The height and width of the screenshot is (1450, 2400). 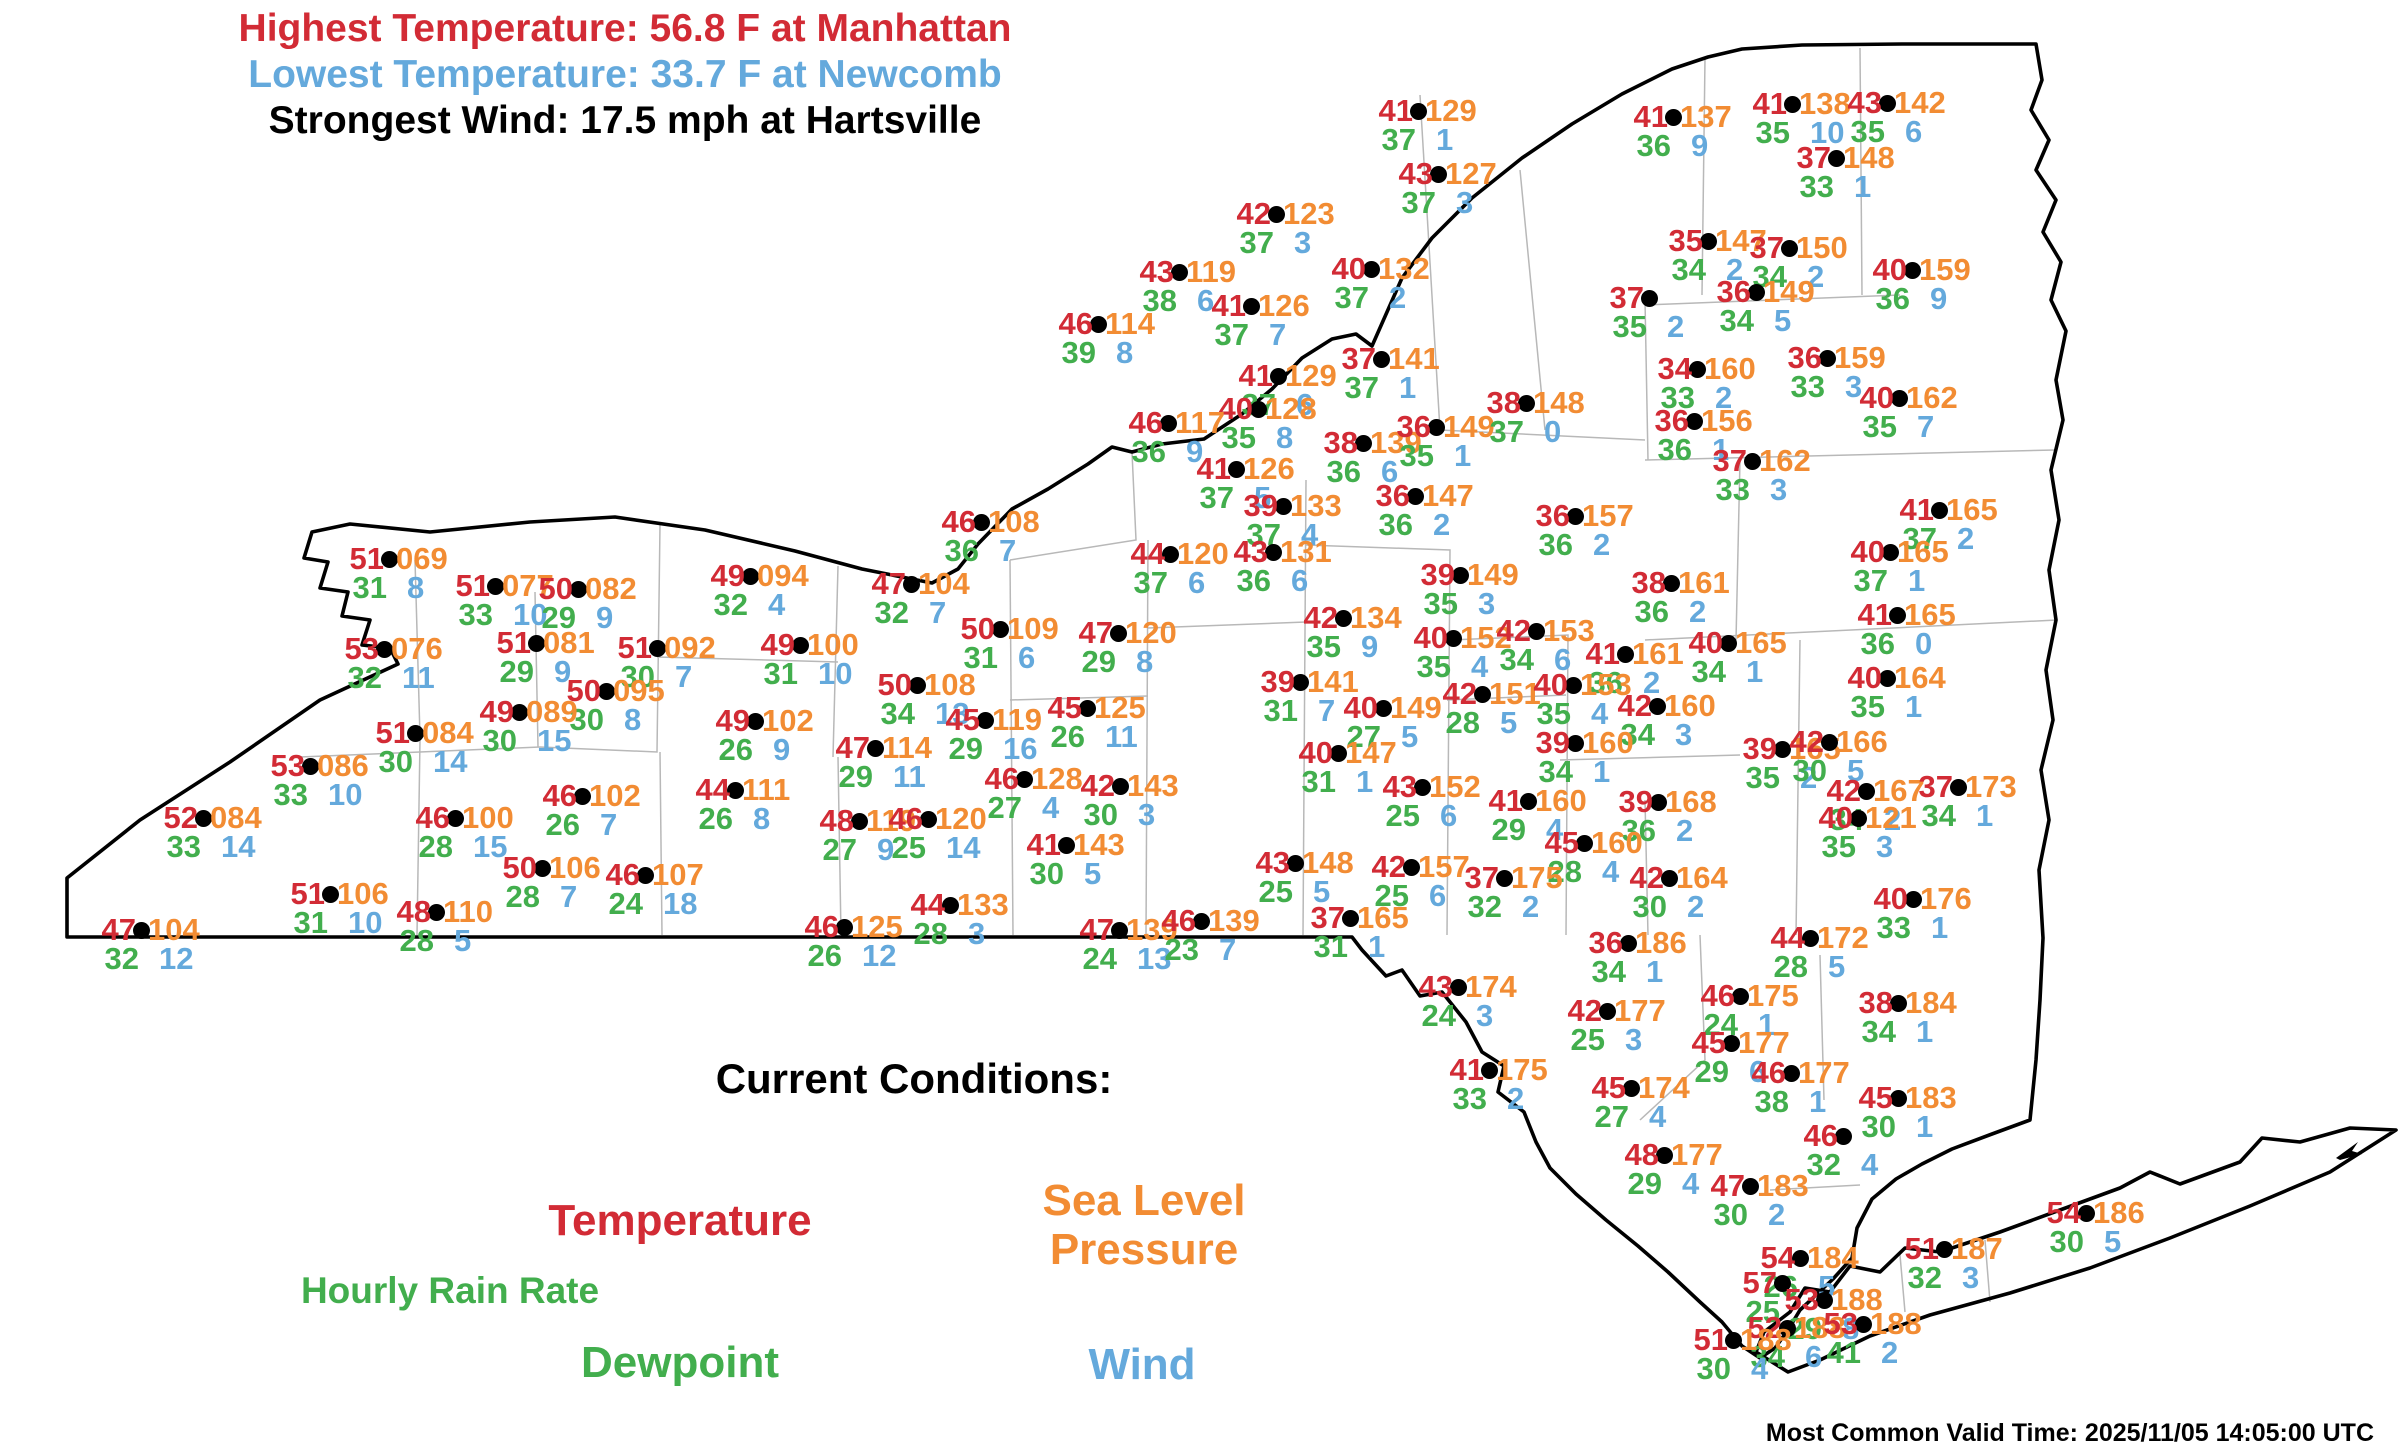 I want to click on station-dewpoint: 25, so click(x=908, y=847).